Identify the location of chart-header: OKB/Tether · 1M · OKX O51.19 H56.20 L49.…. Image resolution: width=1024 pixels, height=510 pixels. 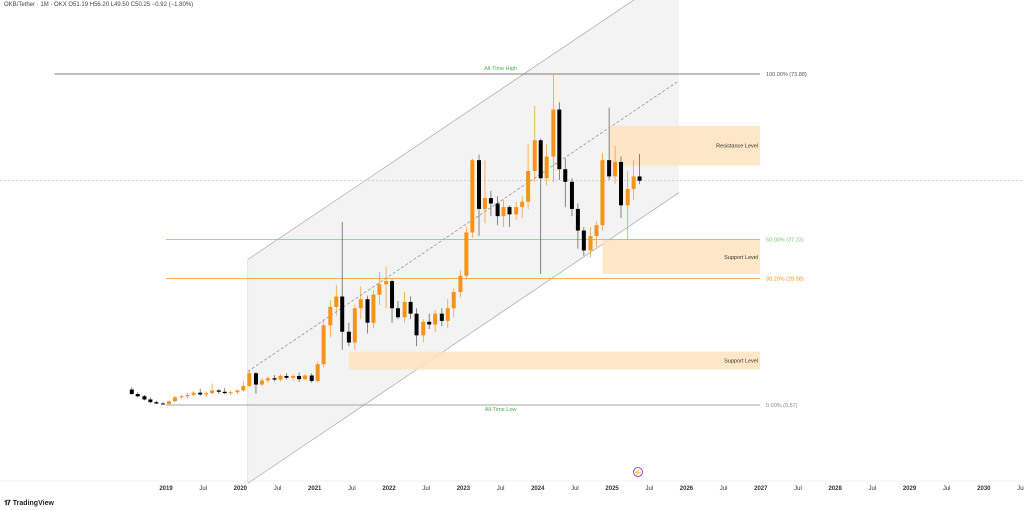
(99, 5).